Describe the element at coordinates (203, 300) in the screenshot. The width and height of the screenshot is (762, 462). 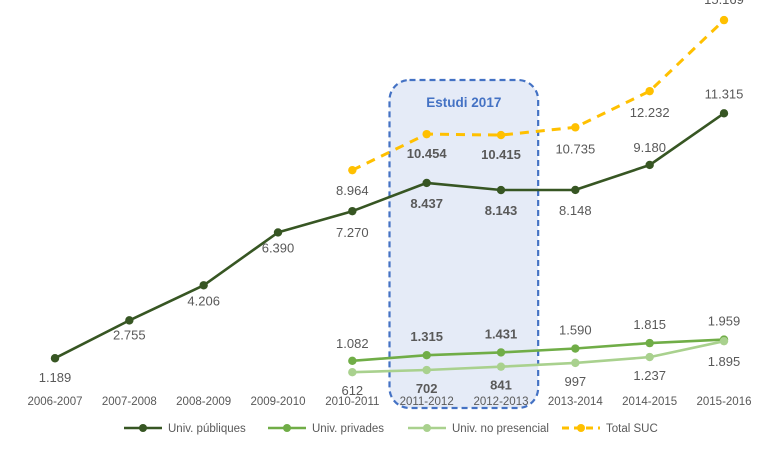
I see `univ-publiques-data-label: 4.206` at that location.